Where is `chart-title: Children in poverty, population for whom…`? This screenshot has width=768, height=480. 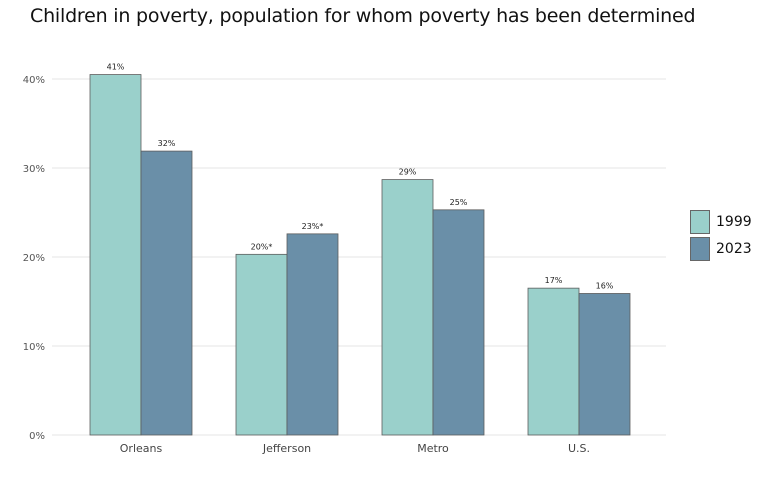
chart-title: Children in poverty, population for whom… is located at coordinates (363, 16).